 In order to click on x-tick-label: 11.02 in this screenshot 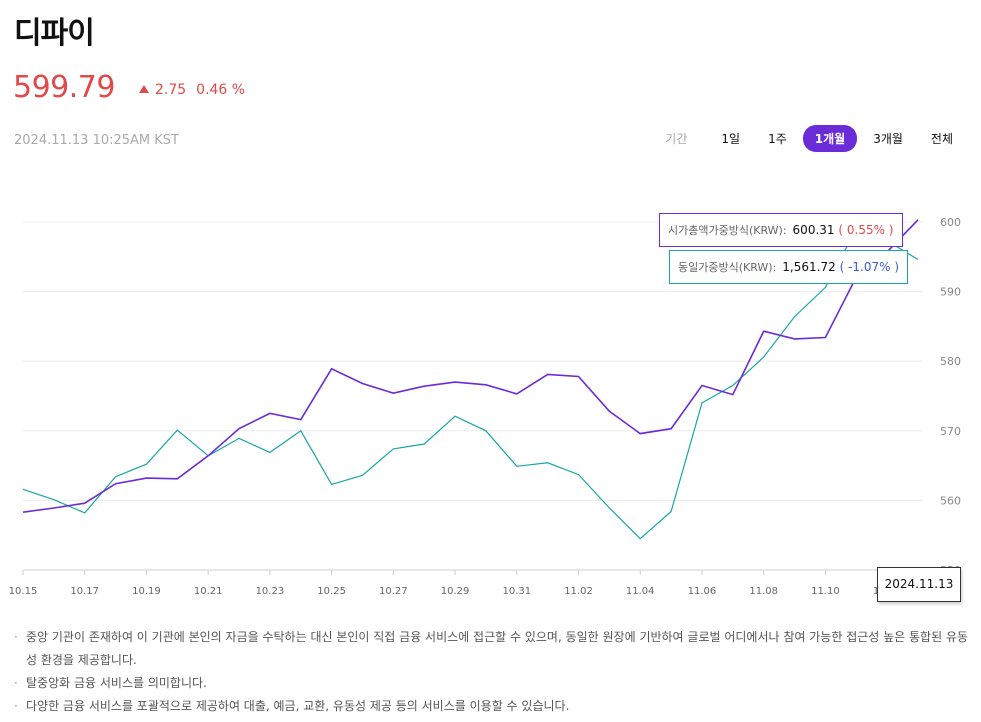, I will do `click(578, 591)`.